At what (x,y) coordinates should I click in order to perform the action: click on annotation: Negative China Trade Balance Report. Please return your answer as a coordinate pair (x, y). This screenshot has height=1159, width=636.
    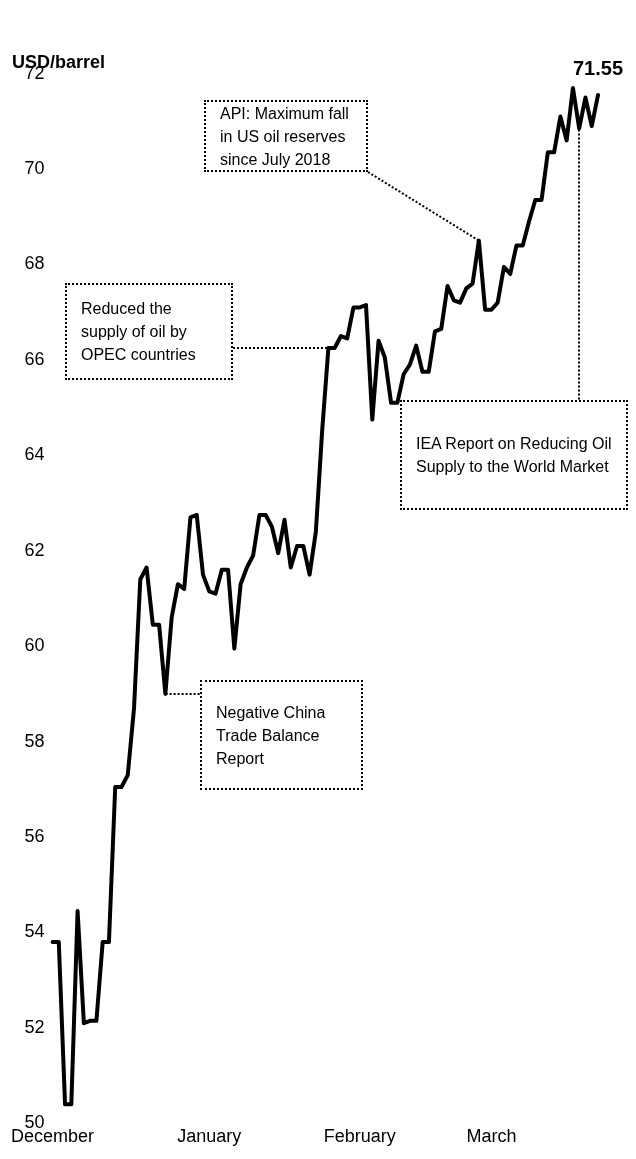
    Looking at the image, I should click on (271, 735).